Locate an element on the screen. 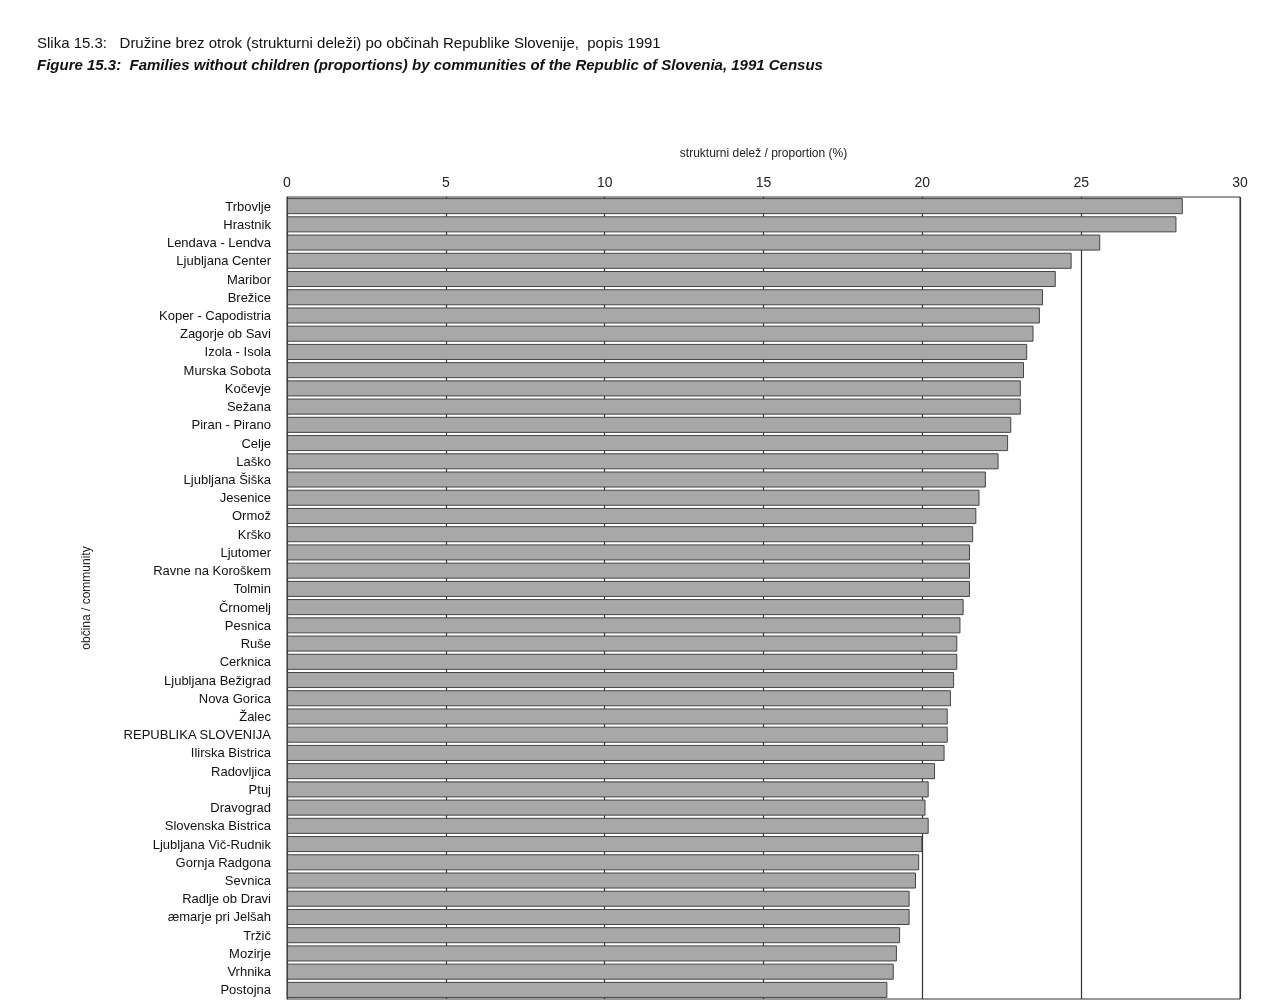  y-tick-label: Hrastnik is located at coordinates (247, 224).